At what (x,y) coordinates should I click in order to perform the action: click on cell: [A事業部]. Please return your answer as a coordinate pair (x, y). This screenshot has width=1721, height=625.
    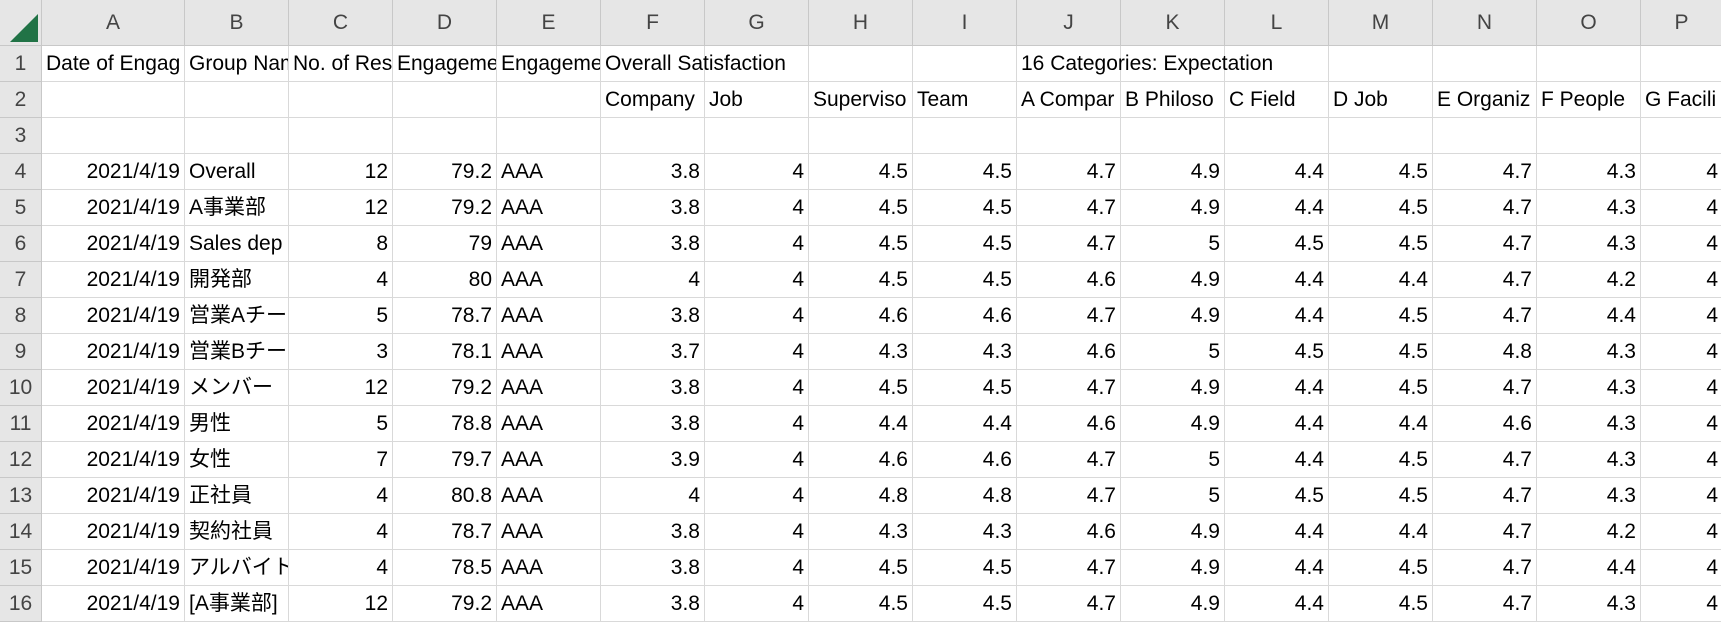
    Looking at the image, I should click on (237, 604).